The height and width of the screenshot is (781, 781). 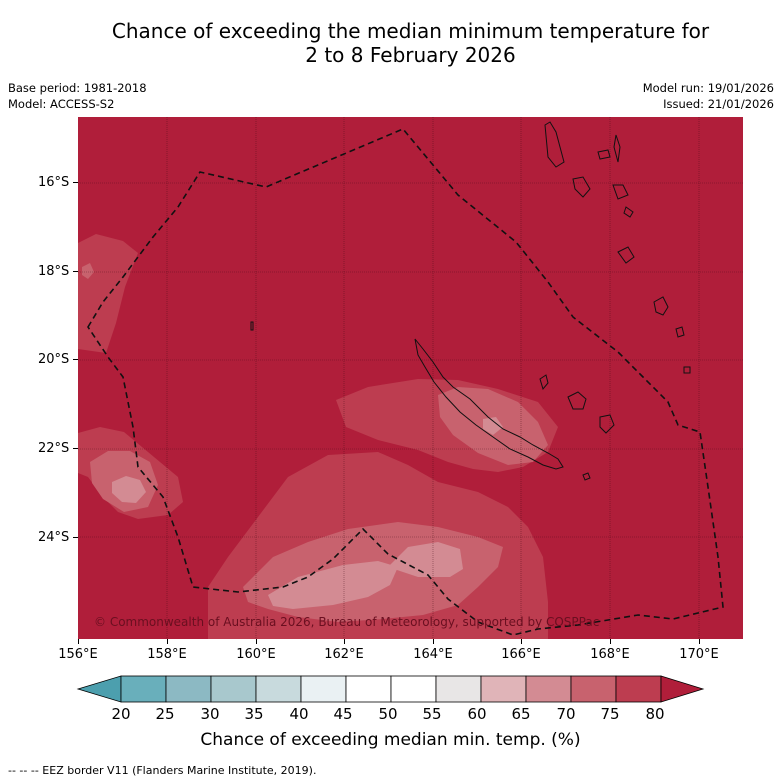 I want to click on colorbar-label: 55, so click(x=432, y=714).